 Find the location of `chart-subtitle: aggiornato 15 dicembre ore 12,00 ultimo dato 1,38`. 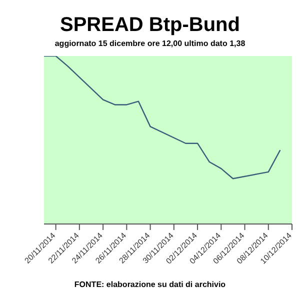

chart-subtitle: aggiornato 15 dicembre ore 12,00 ultimo dato 1,38 is located at coordinates (150, 43).